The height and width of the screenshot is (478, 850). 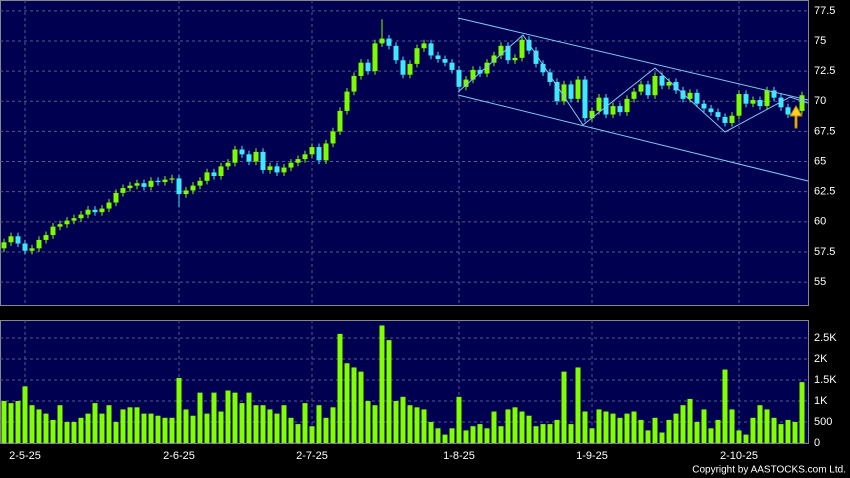 What do you see at coordinates (820, 41) in the screenshot?
I see `y-tick-label: 75` at bounding box center [820, 41].